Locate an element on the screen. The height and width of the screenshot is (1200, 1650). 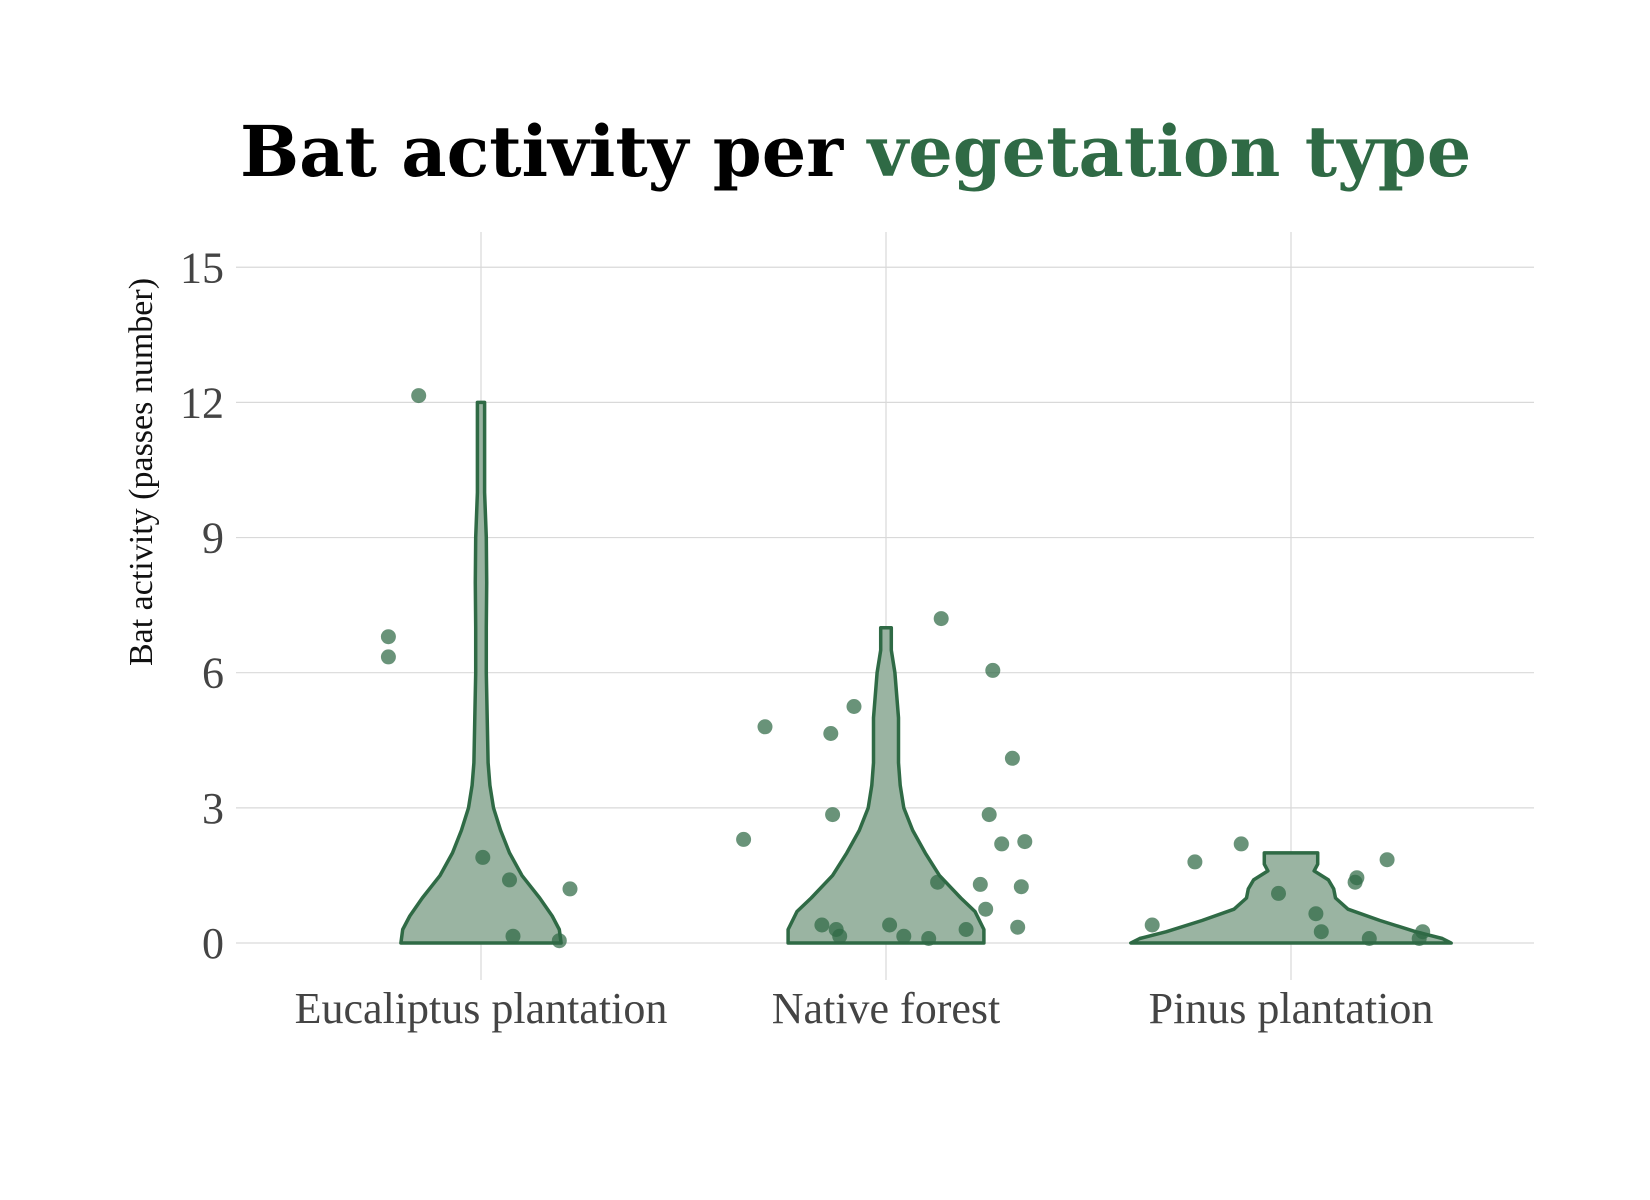
y-tick-label: 0 is located at coordinates (213, 943).